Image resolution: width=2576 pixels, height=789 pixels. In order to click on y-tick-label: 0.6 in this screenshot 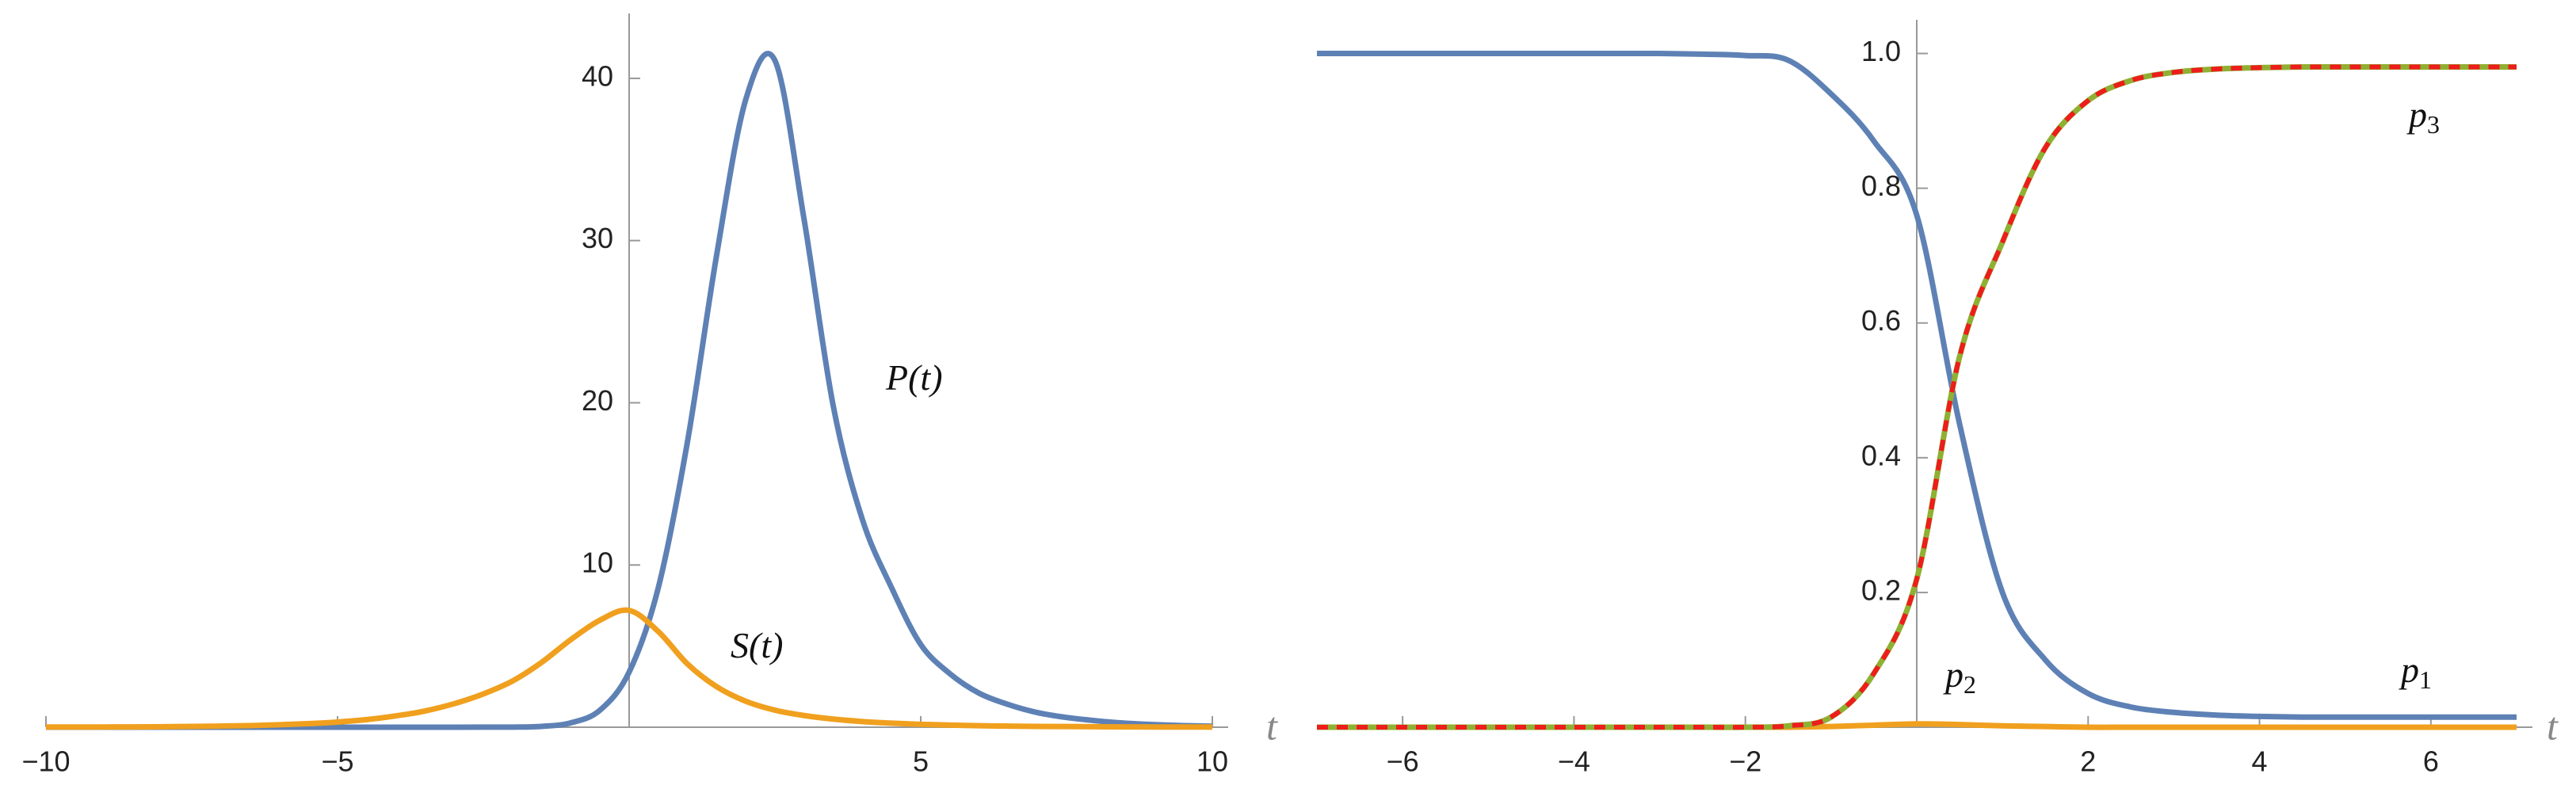, I will do `click(1881, 320)`.